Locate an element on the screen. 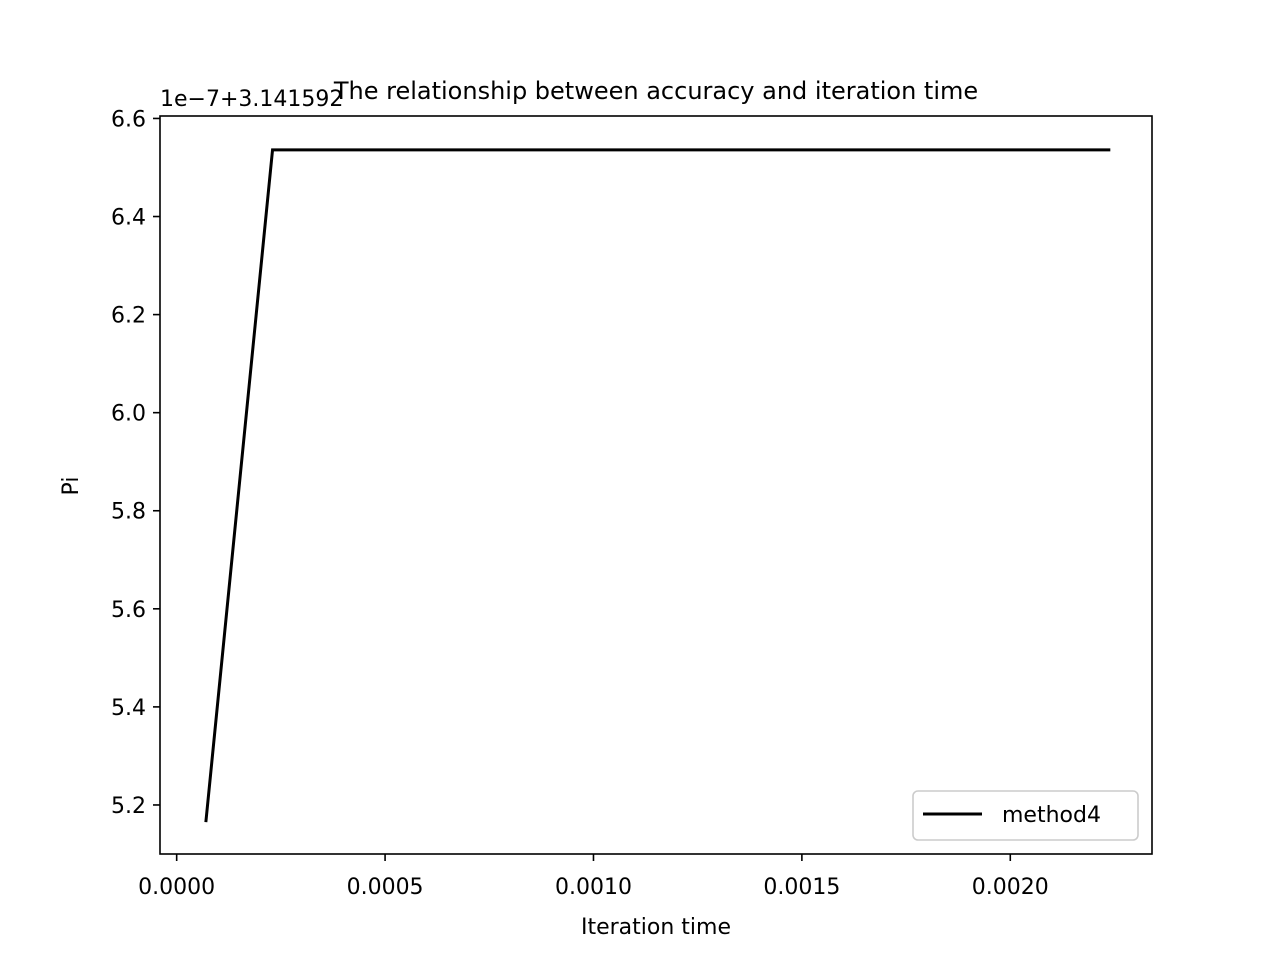 The width and height of the screenshot is (1280, 960). y-tick-label: 5.6 is located at coordinates (128, 610).